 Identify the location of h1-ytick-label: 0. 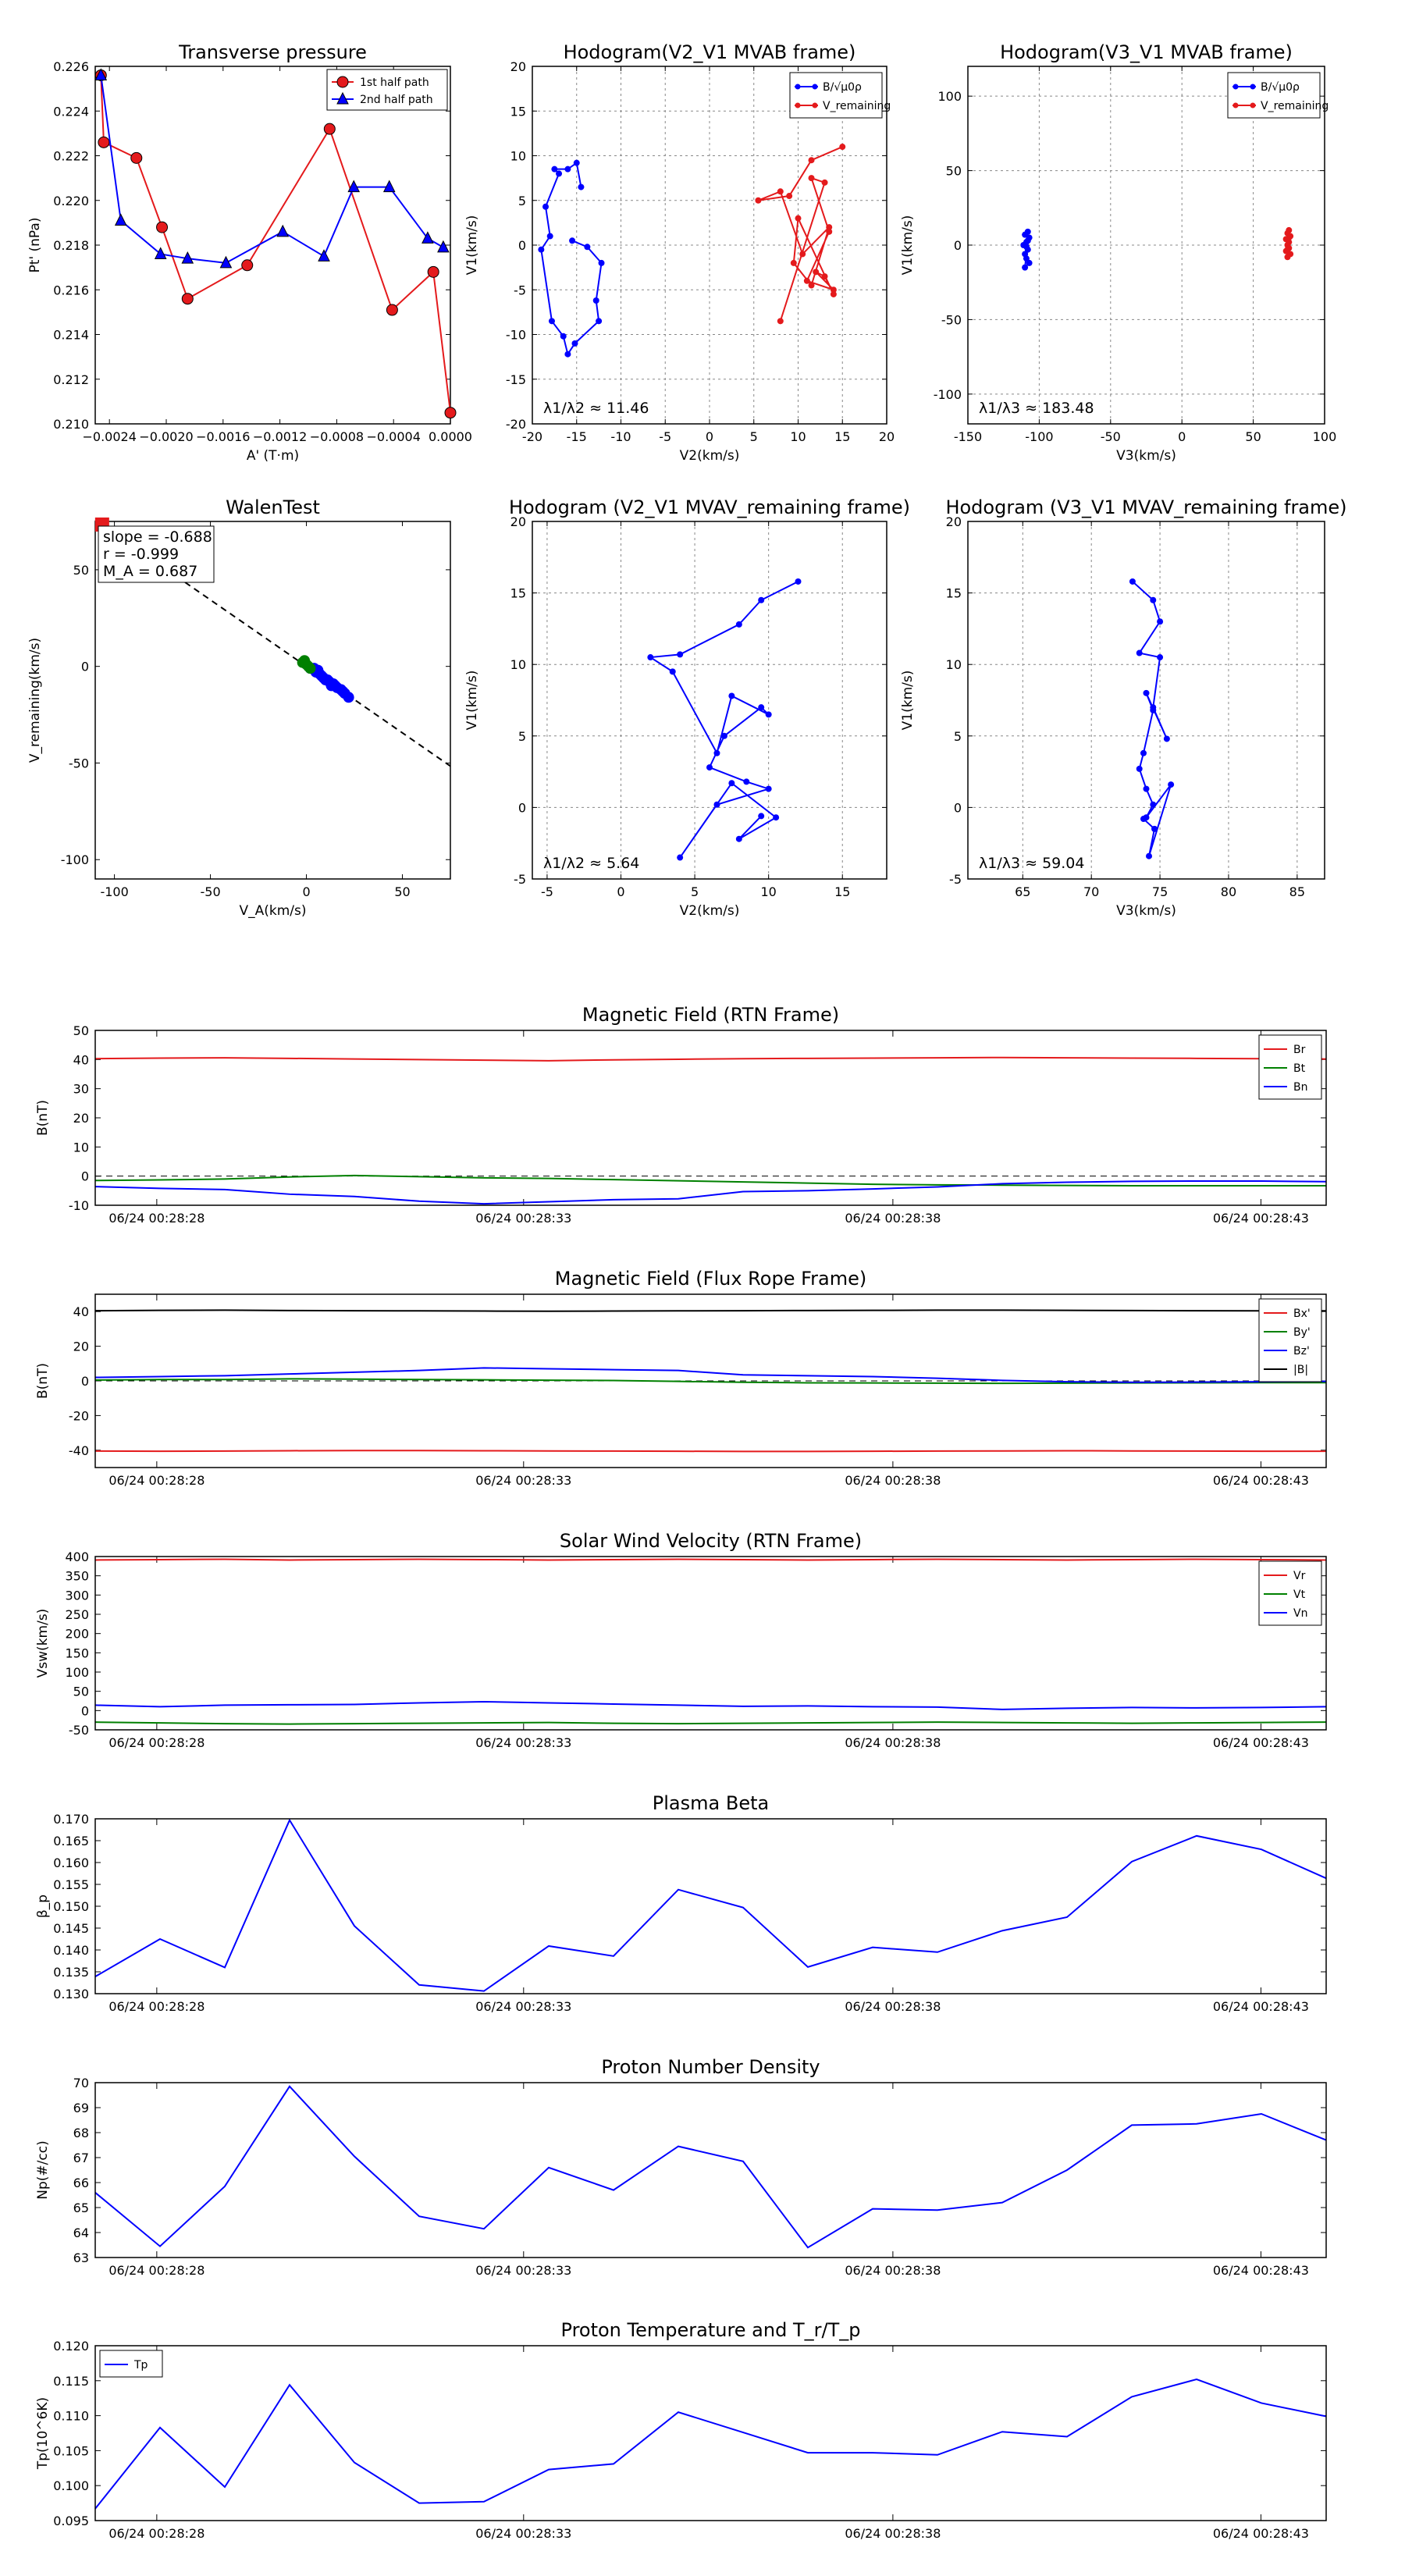
(522, 245).